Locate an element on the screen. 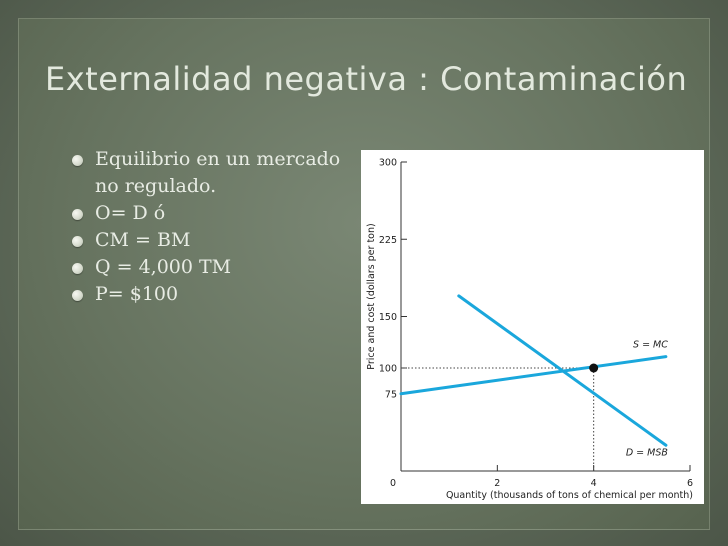 The width and height of the screenshot is (728, 546). y-tick-label: 300 is located at coordinates (388, 163).